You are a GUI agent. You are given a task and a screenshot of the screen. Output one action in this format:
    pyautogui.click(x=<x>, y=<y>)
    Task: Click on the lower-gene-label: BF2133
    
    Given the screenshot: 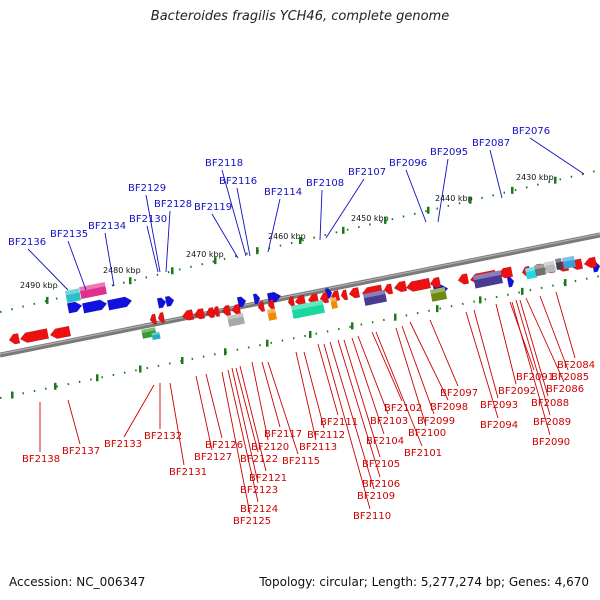 What is the action you would take?
    pyautogui.click(x=123, y=444)
    